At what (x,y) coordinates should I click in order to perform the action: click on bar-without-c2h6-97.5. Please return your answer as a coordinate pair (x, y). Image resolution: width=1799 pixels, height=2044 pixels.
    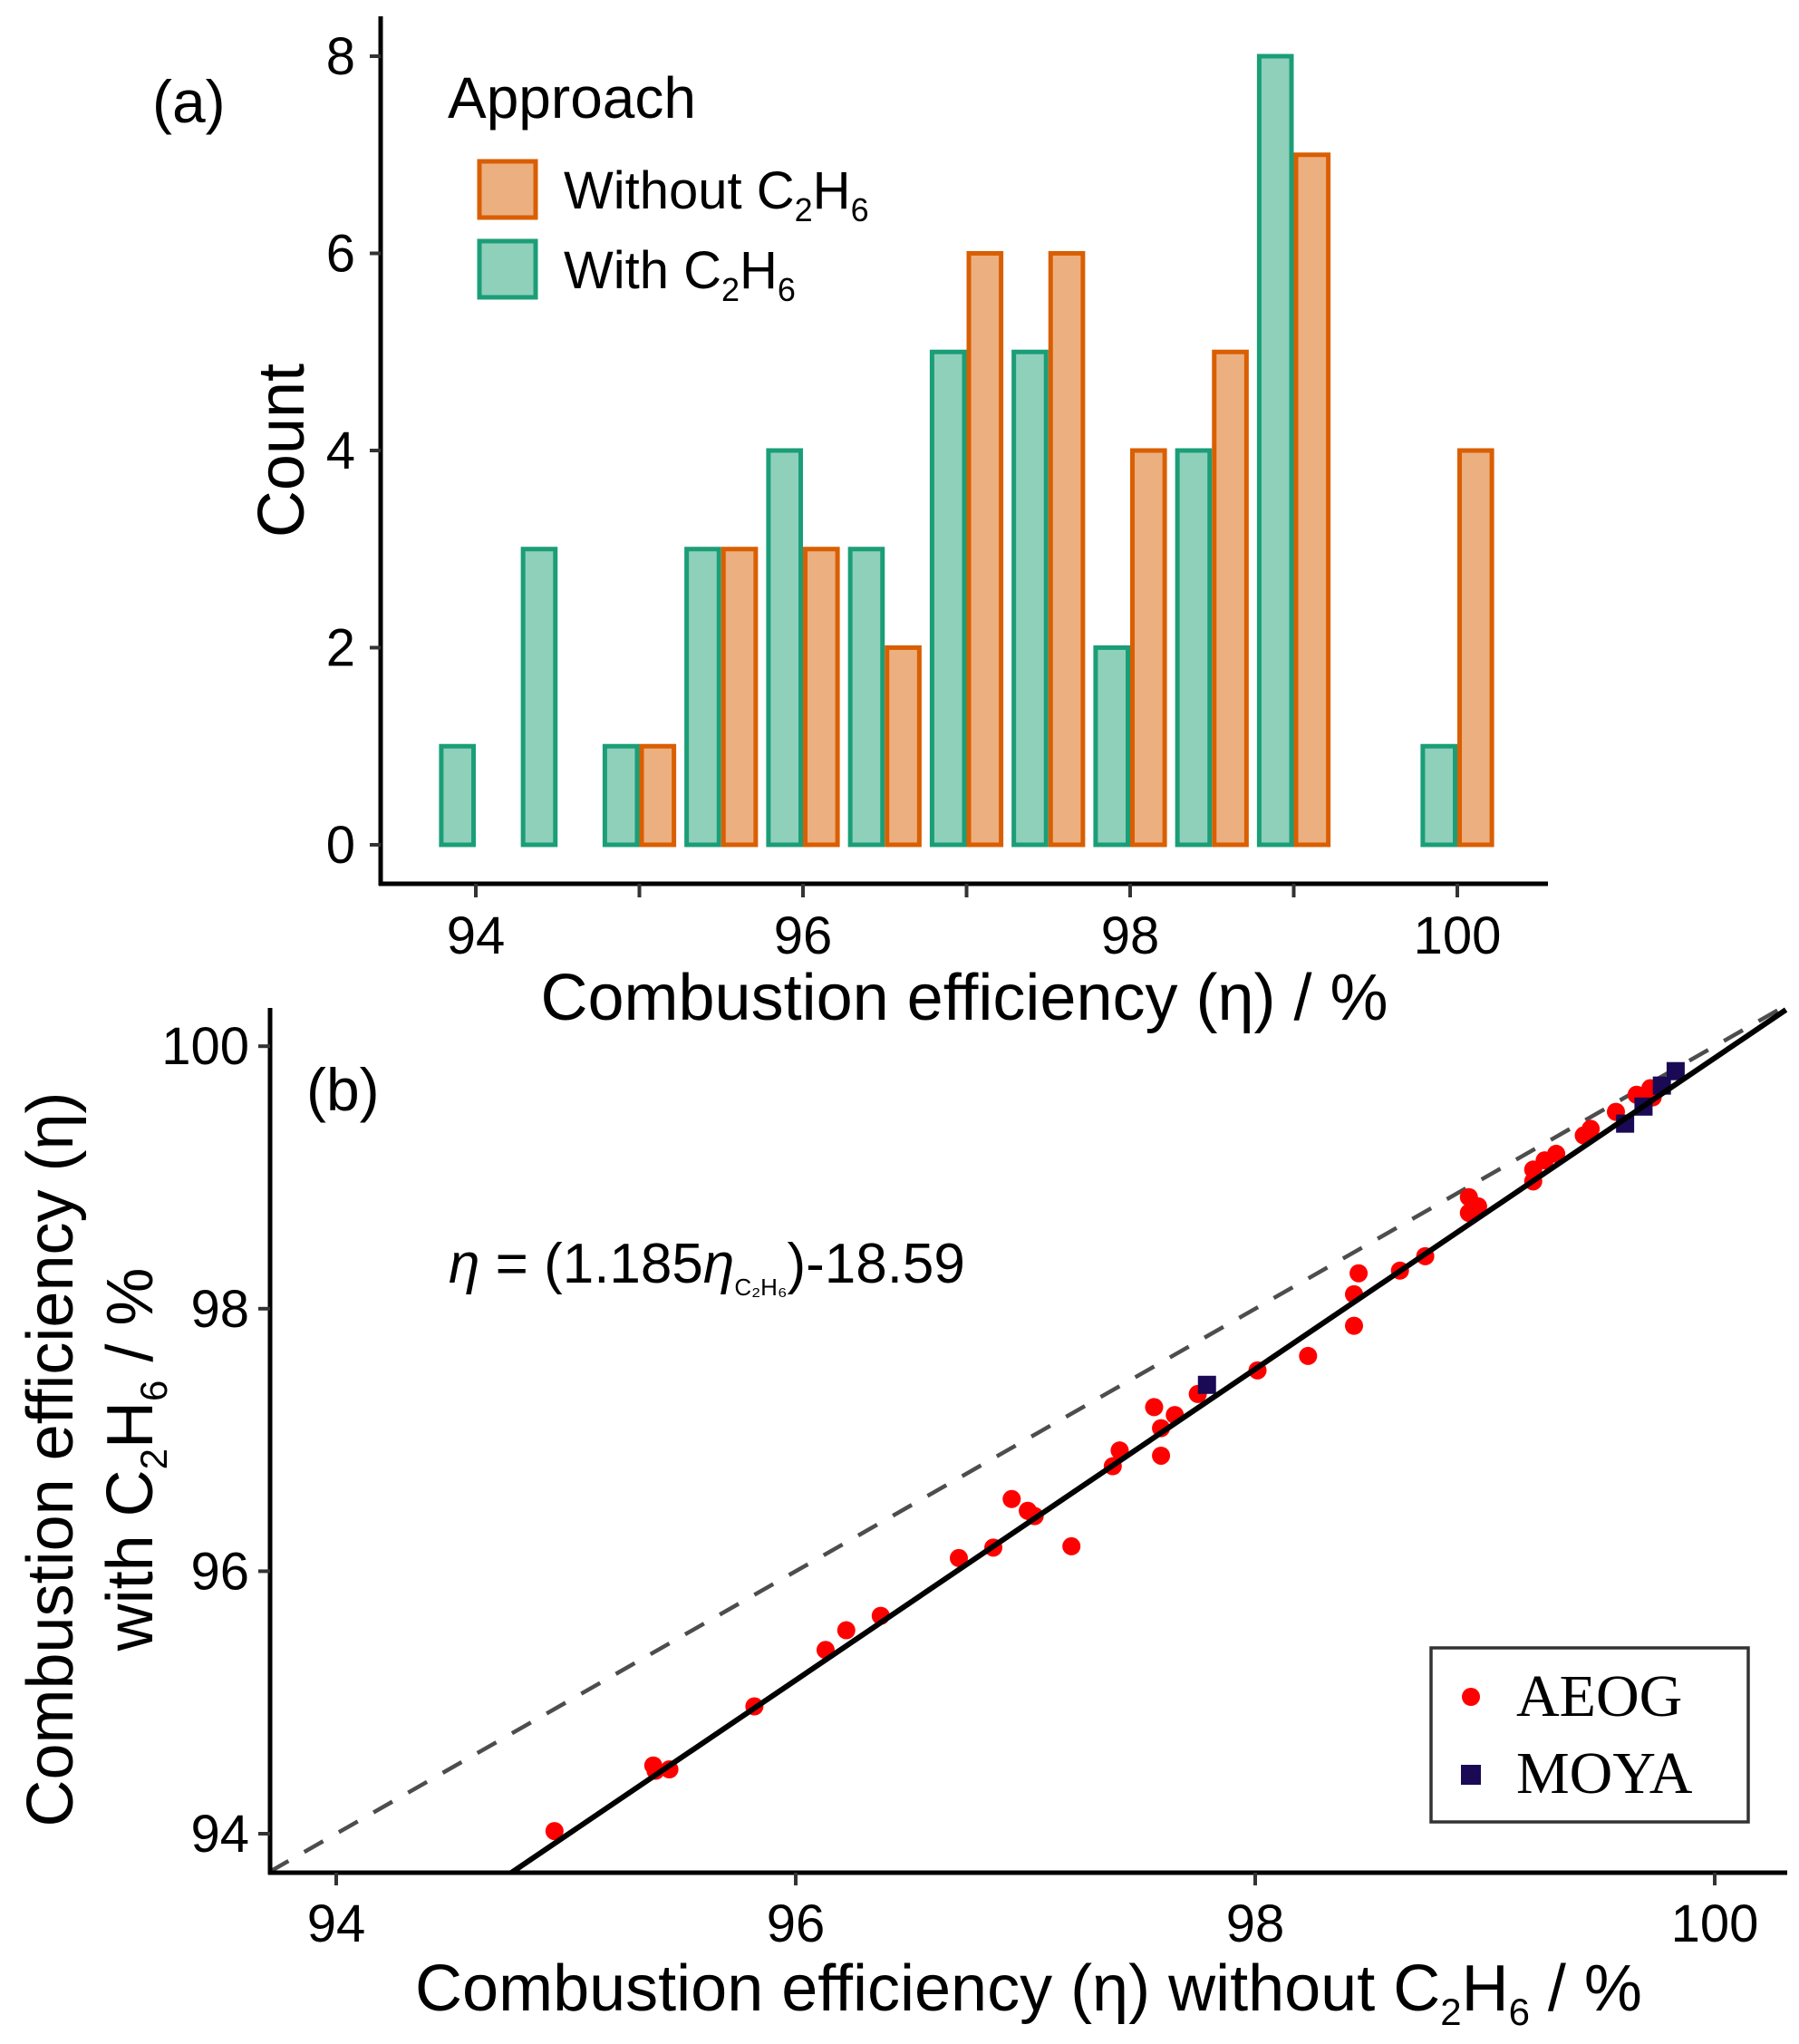
    Looking at the image, I should click on (1067, 549).